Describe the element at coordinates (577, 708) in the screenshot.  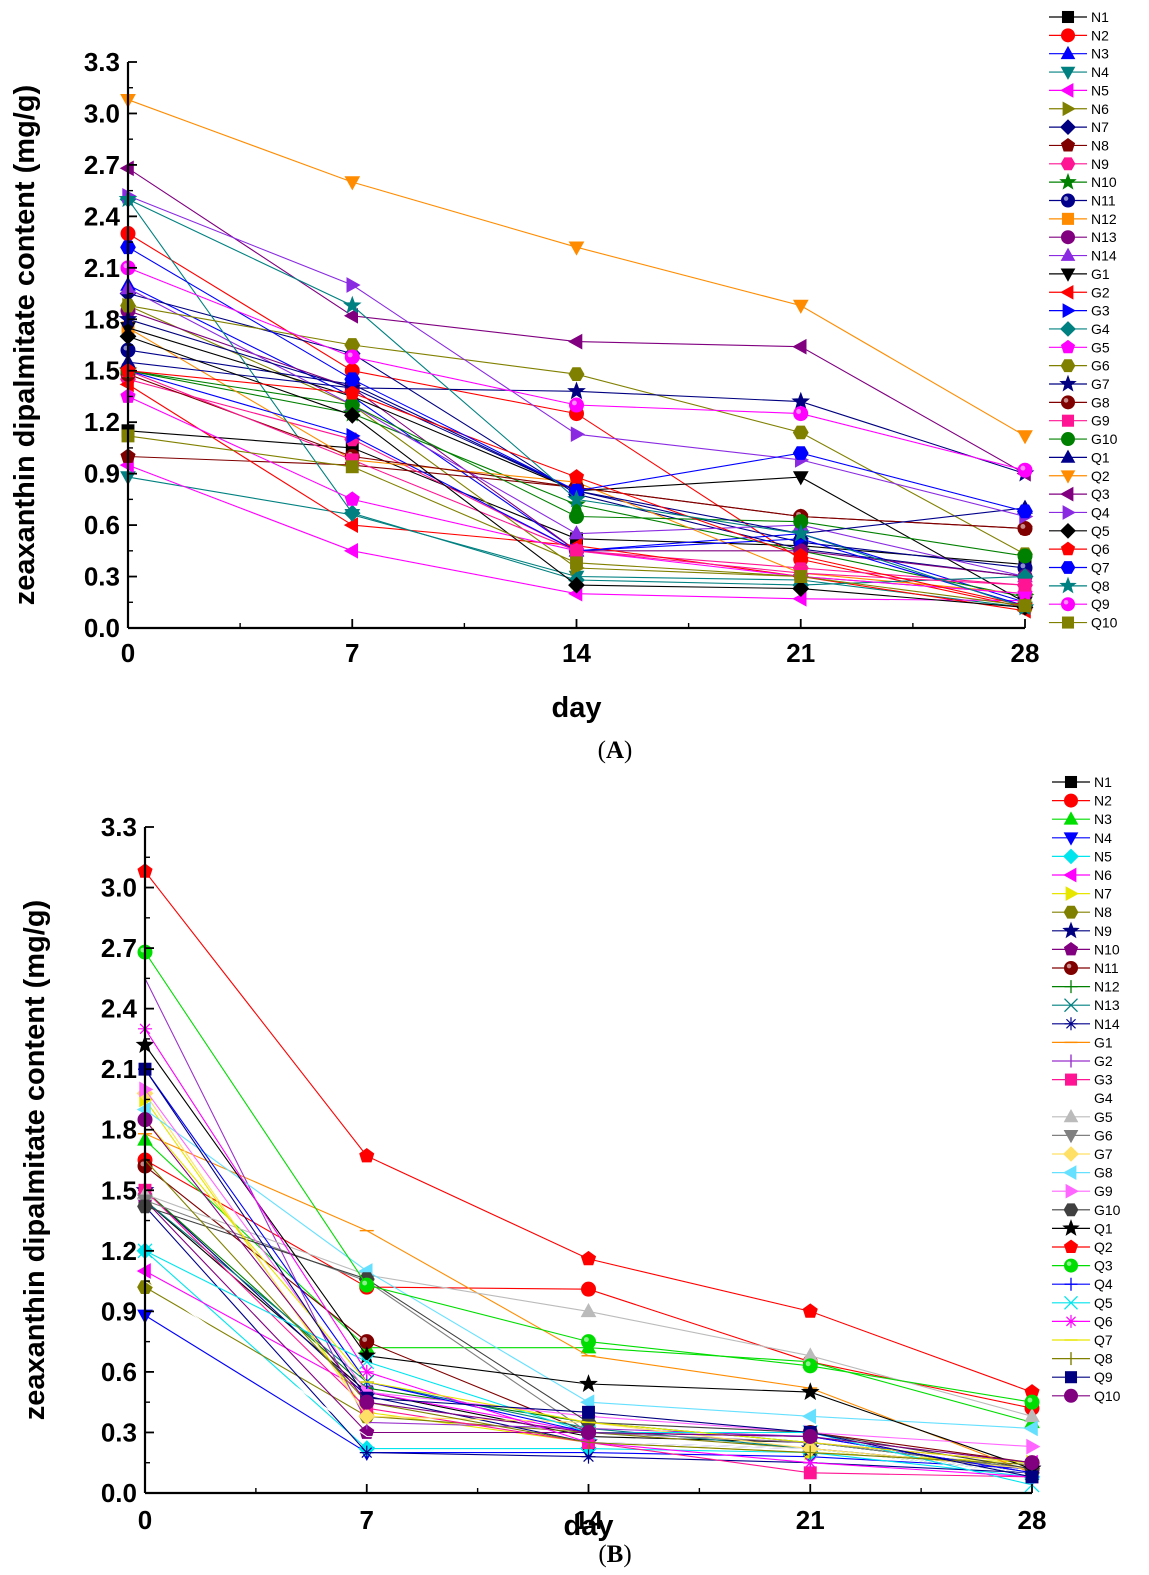
I see `chart-a-x-axis-label: day` at that location.